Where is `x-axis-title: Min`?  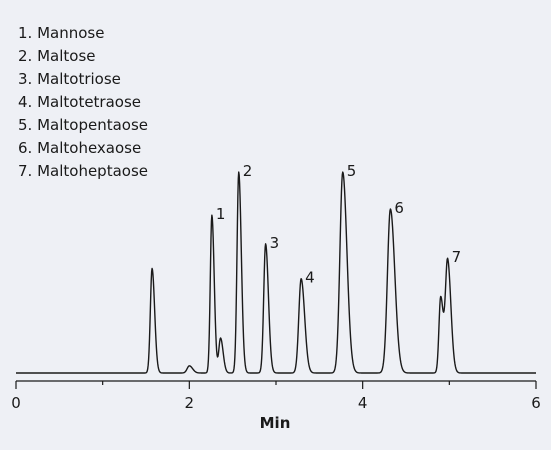 x-axis-title: Min is located at coordinates (275, 423).